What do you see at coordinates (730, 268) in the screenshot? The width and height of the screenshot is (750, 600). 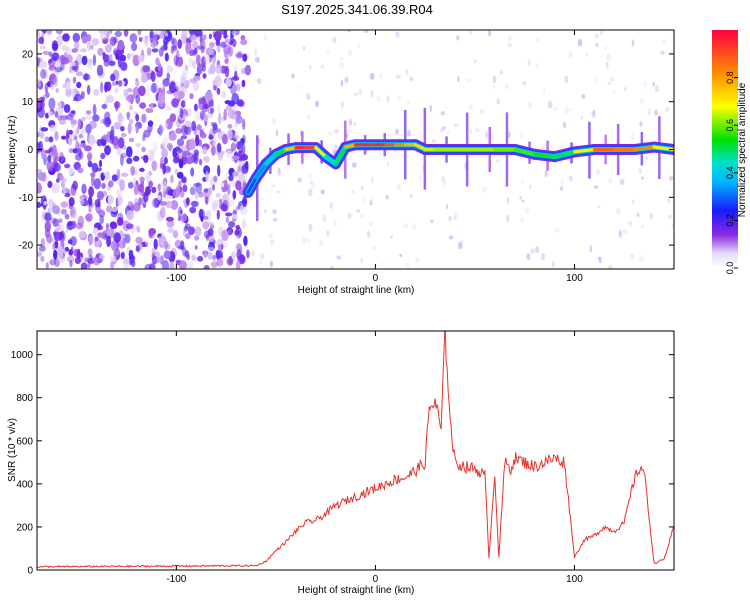 I see `colorbar-tick-label: 0.0` at bounding box center [730, 268].